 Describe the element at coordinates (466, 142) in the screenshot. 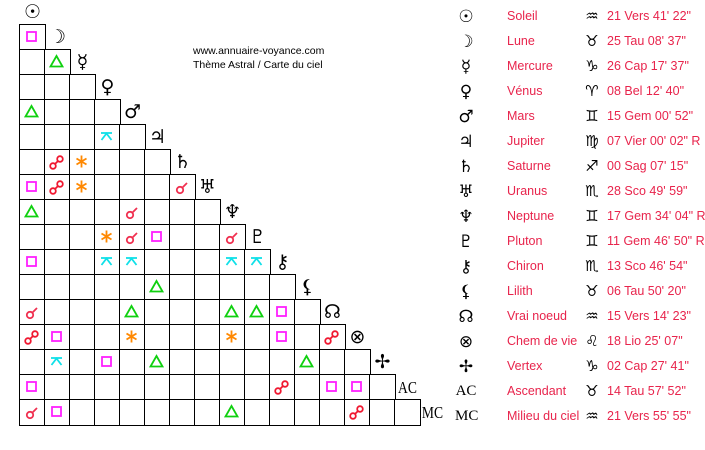

I see `jupiter-icon: ♃︎` at that location.